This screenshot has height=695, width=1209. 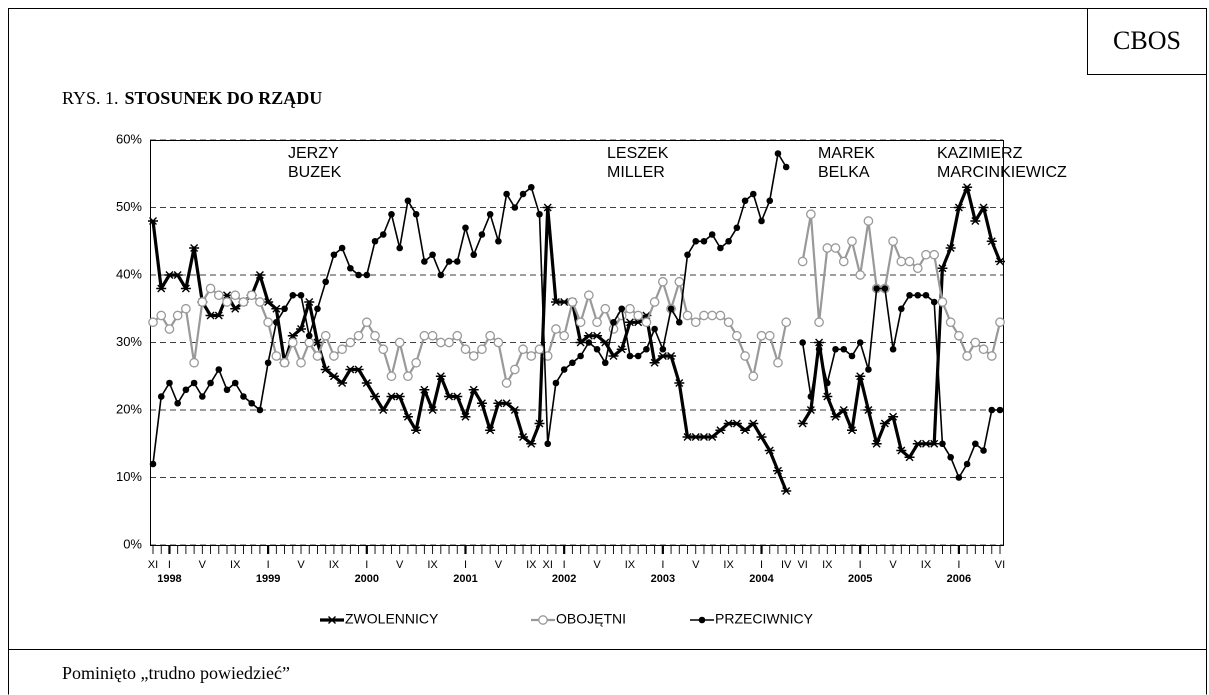 I want to click on footnote-frame, so click(x=607, y=672).